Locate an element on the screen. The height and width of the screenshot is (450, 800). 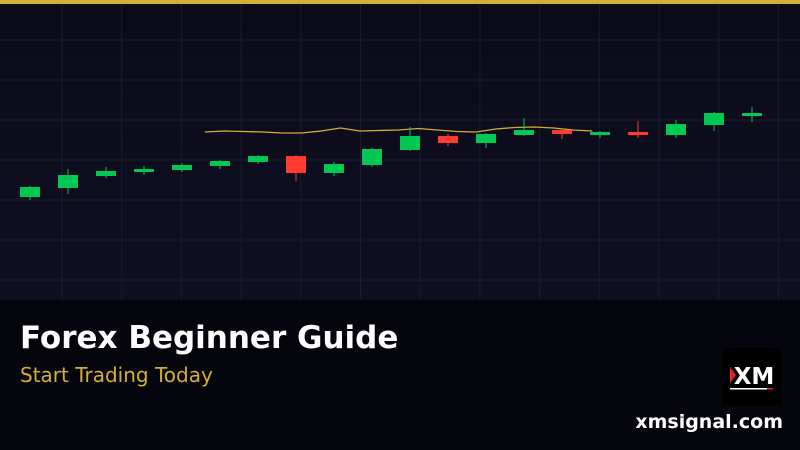
banner-subtitle: Start Trading Today is located at coordinates (116, 375).